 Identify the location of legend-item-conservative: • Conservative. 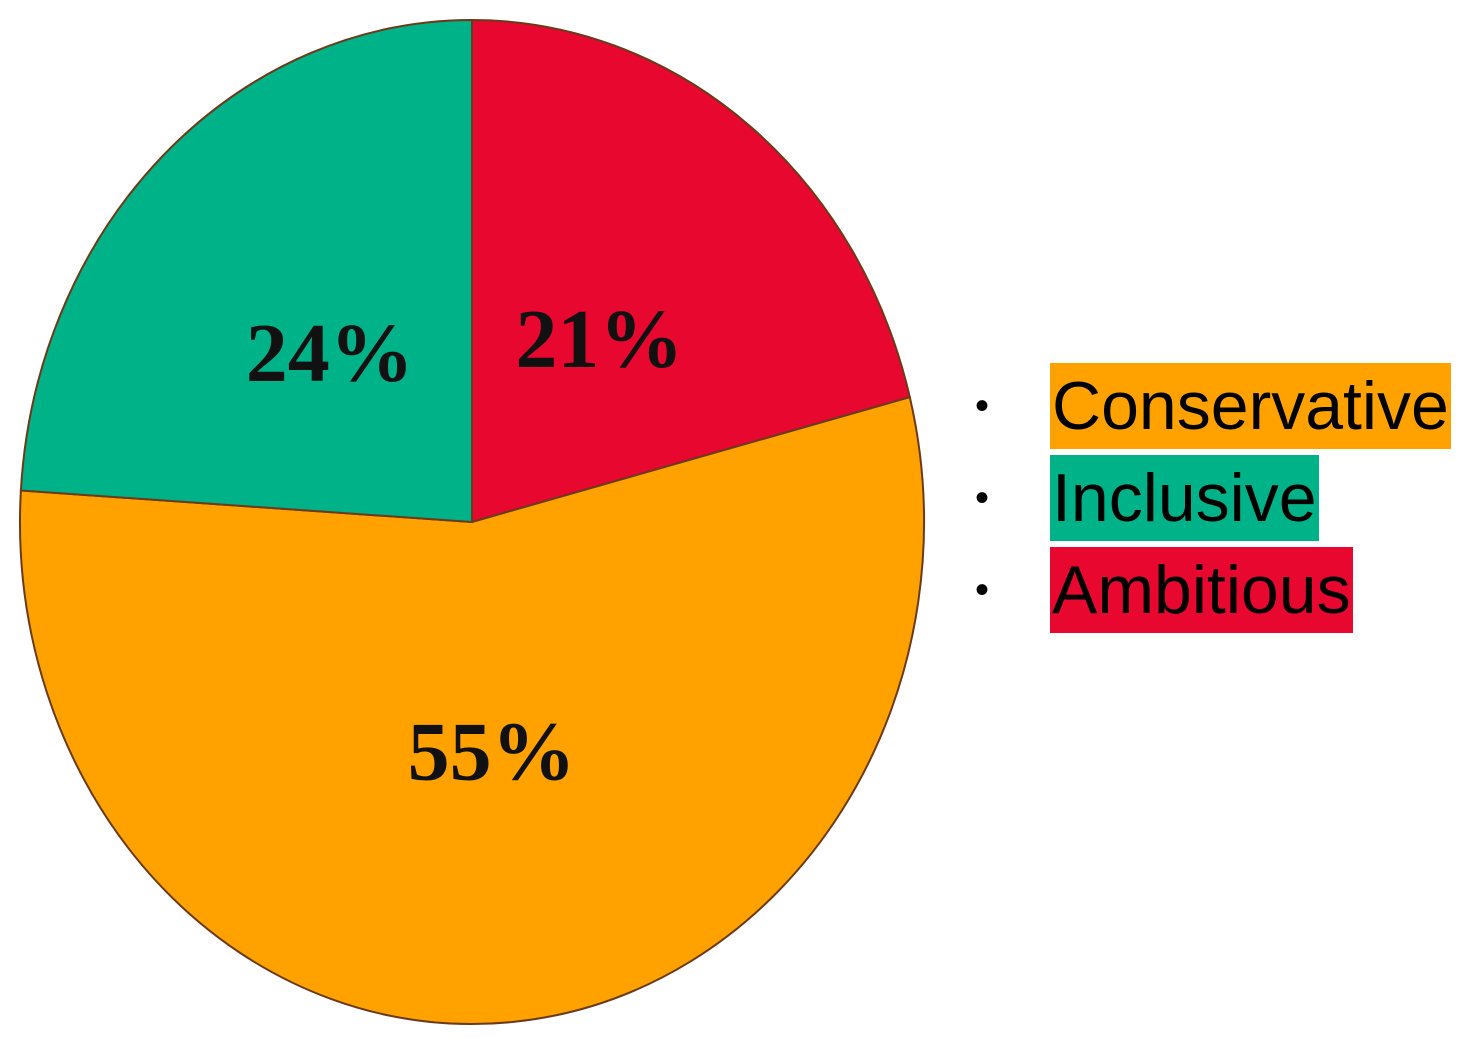
(1213, 406).